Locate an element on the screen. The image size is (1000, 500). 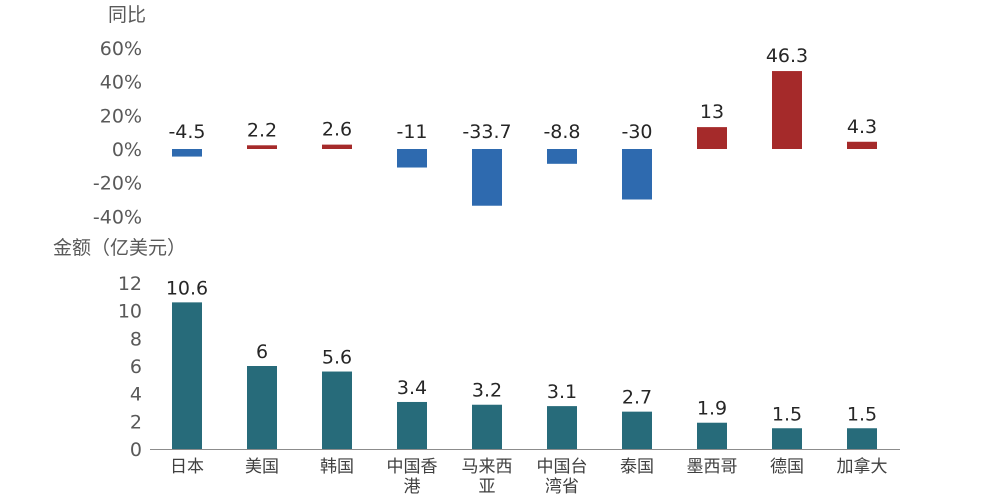
yoy-data-label: -11 is located at coordinates (411, 132).